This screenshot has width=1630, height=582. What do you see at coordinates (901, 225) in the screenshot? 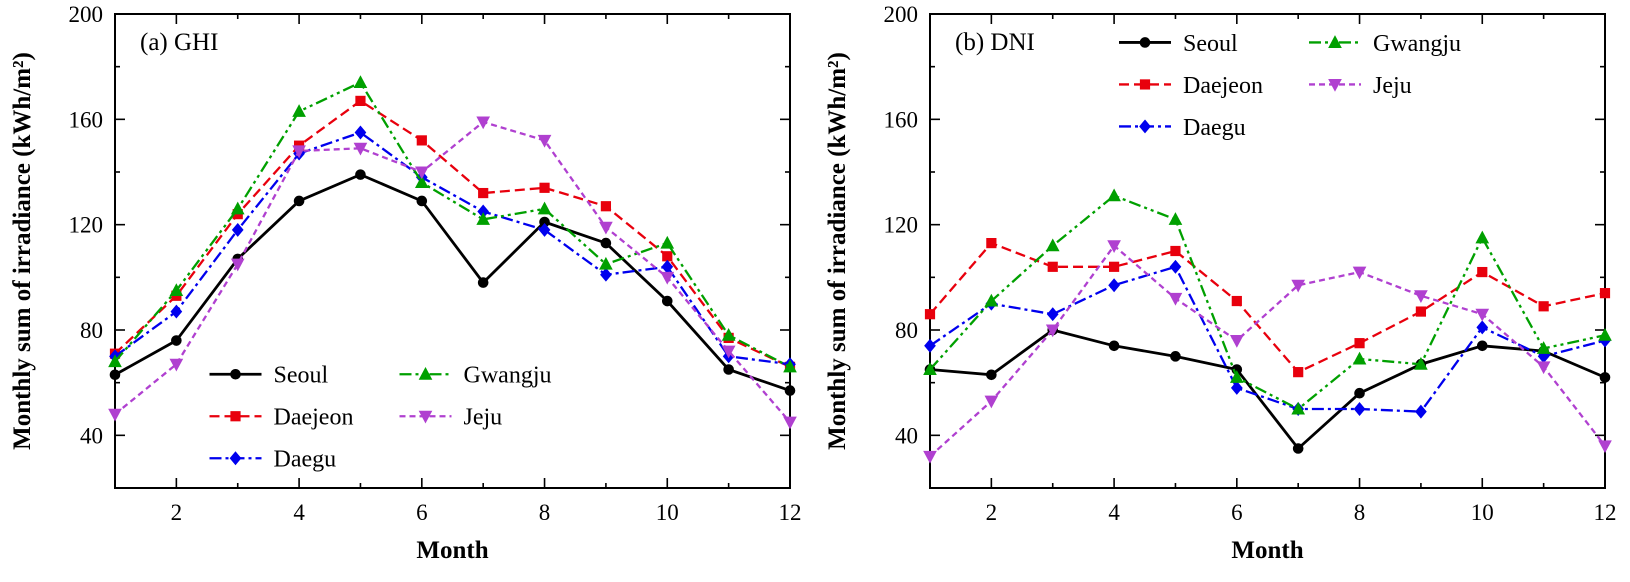
I see `y-tick-label: 120` at bounding box center [901, 225].